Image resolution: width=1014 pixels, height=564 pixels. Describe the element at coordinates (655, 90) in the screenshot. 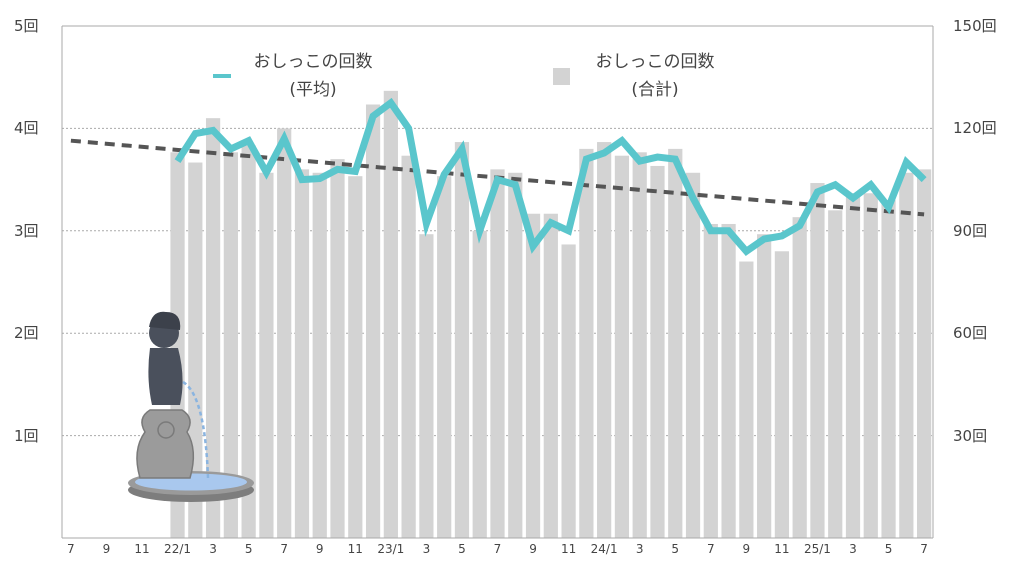

I see `legend-total-sublabel: (合計)` at that location.